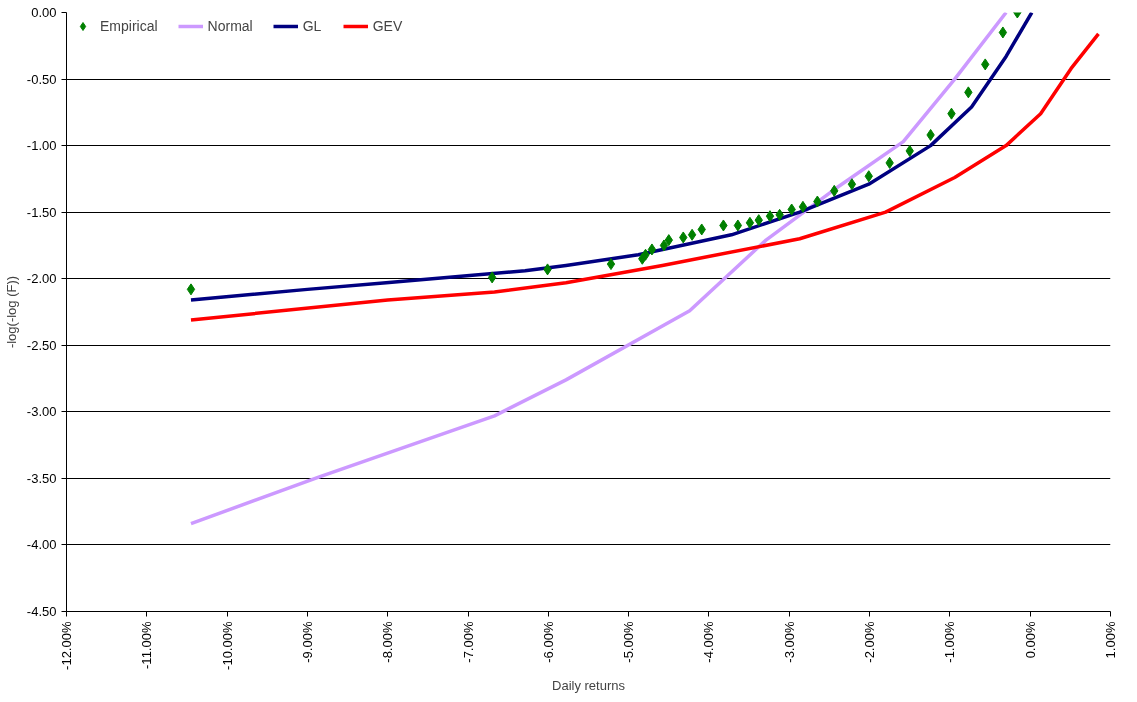 This screenshot has width=1137, height=702. I want to click on legend-label: GEV, so click(387, 26).